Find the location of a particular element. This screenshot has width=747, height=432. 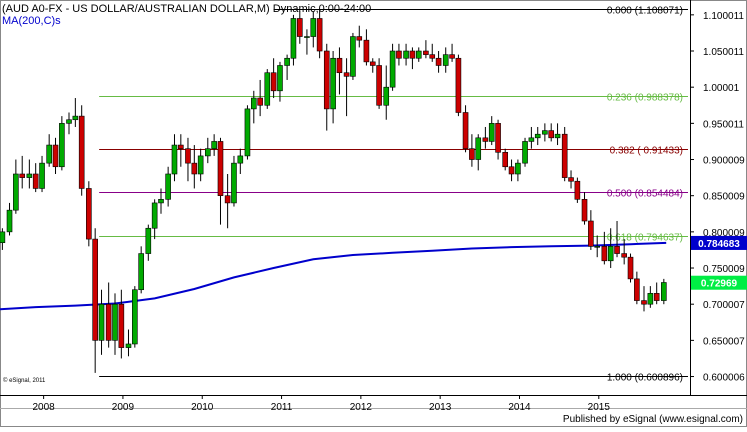

x-tick-label: 2015 is located at coordinates (599, 407).